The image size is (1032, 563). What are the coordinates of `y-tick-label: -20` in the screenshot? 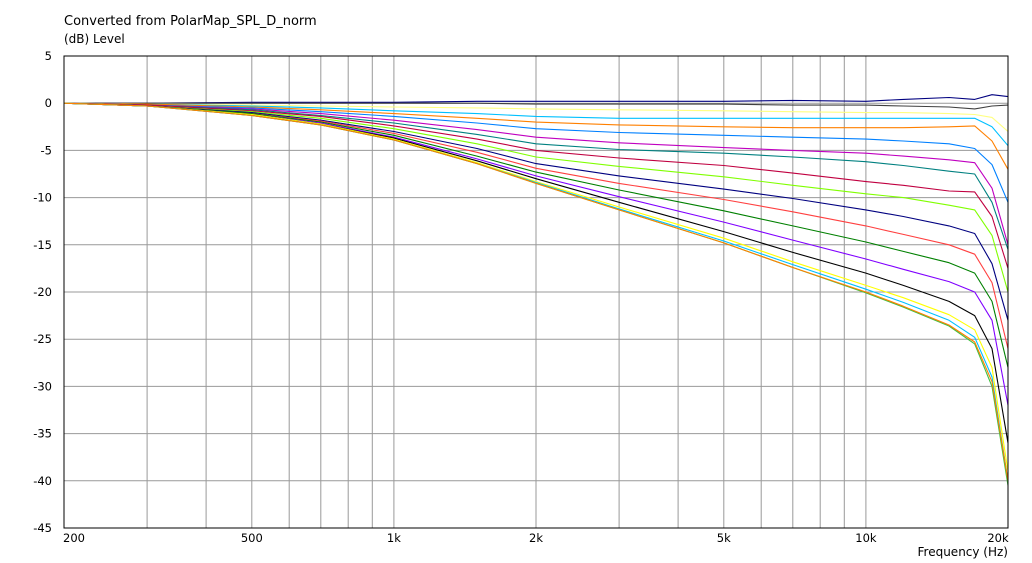 It's located at (42, 292).